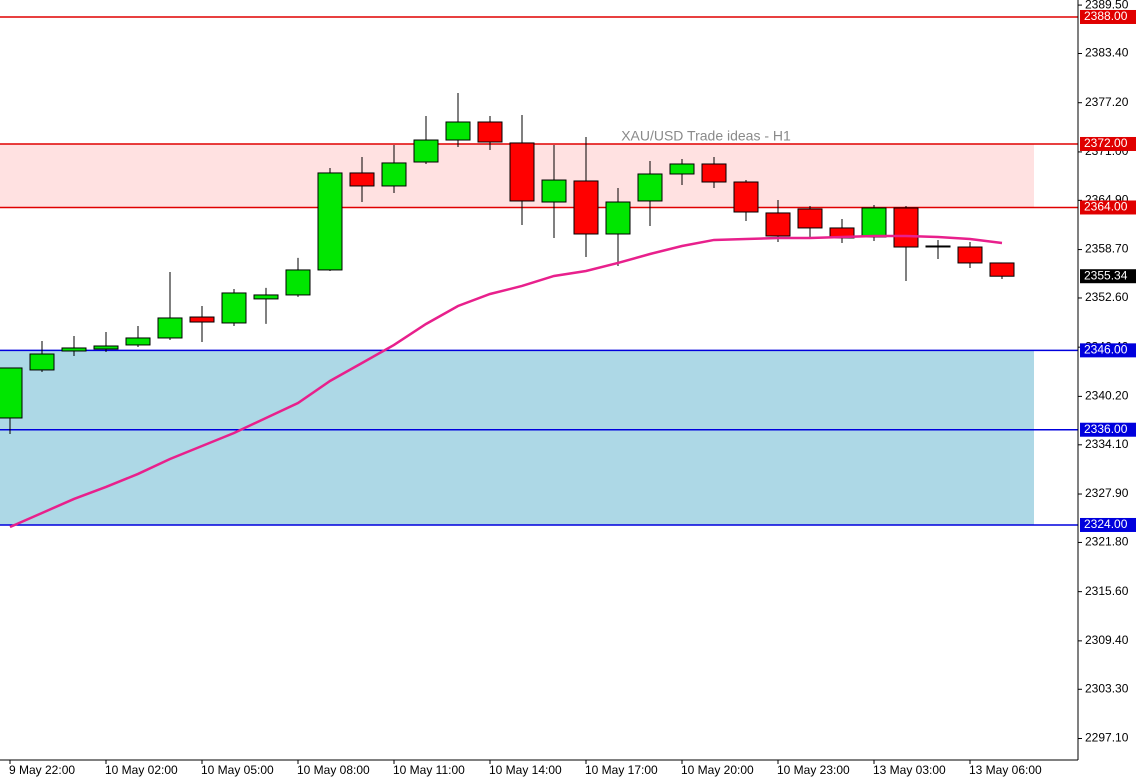  What do you see at coordinates (1107, 444) in the screenshot?
I see `y-tick-label: 2334.10` at bounding box center [1107, 444].